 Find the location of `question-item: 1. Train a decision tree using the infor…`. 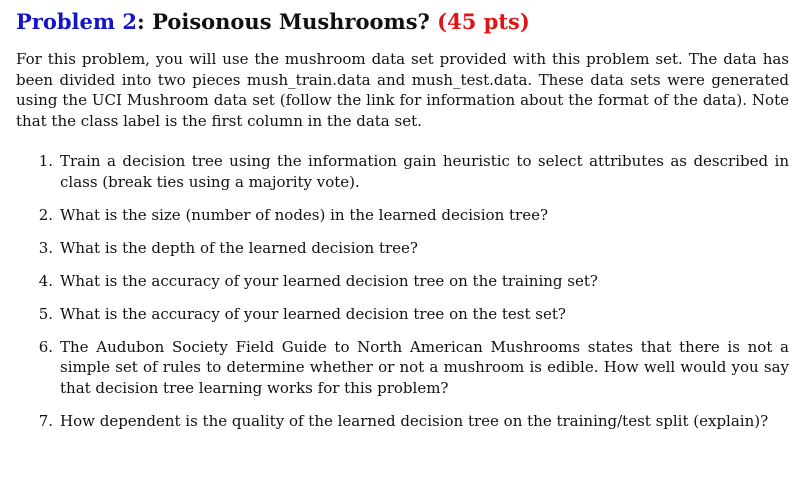

question-item: 1. Train a decision tree using the infor… is located at coordinates (402, 171).